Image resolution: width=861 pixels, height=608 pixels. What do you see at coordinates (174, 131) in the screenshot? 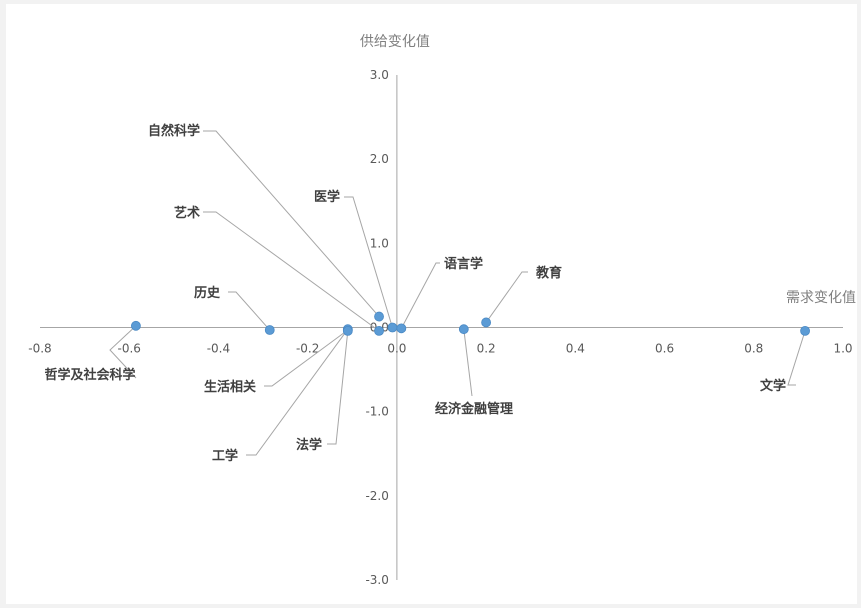
I see `data-label: 自然科学` at bounding box center [174, 131].